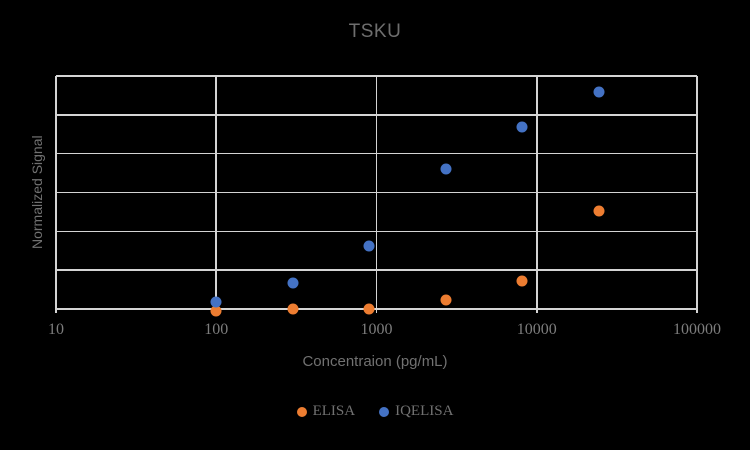 This screenshot has height=450, width=750. What do you see at coordinates (697, 329) in the screenshot?
I see `x-tick-label: 100000` at bounding box center [697, 329].